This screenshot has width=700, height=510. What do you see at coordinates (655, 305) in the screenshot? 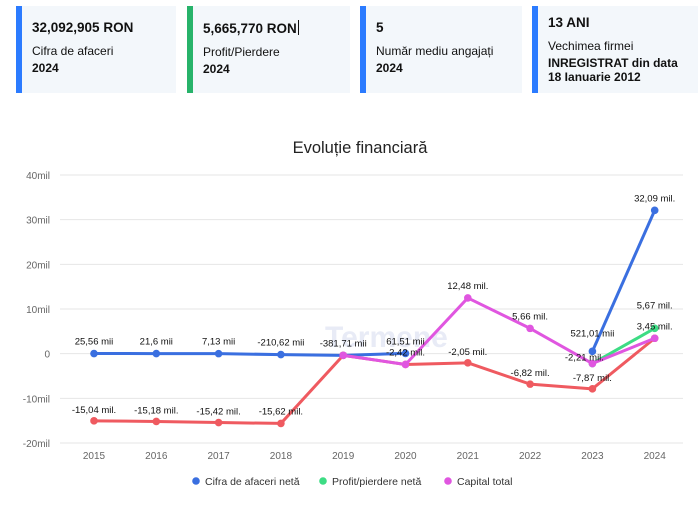
I see `data-label: 5,67 mil.` at bounding box center [655, 305].